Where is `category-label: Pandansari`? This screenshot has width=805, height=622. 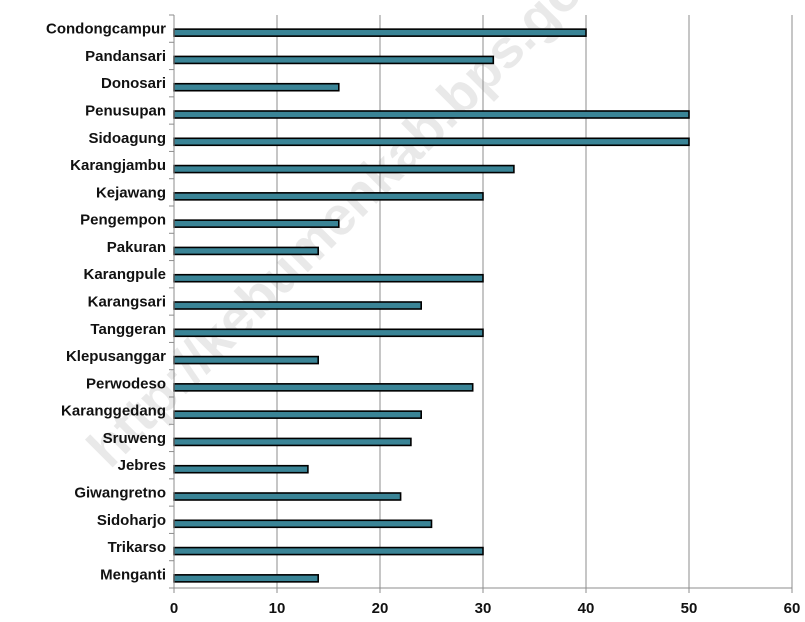 category-label: Pandansari is located at coordinates (125, 56).